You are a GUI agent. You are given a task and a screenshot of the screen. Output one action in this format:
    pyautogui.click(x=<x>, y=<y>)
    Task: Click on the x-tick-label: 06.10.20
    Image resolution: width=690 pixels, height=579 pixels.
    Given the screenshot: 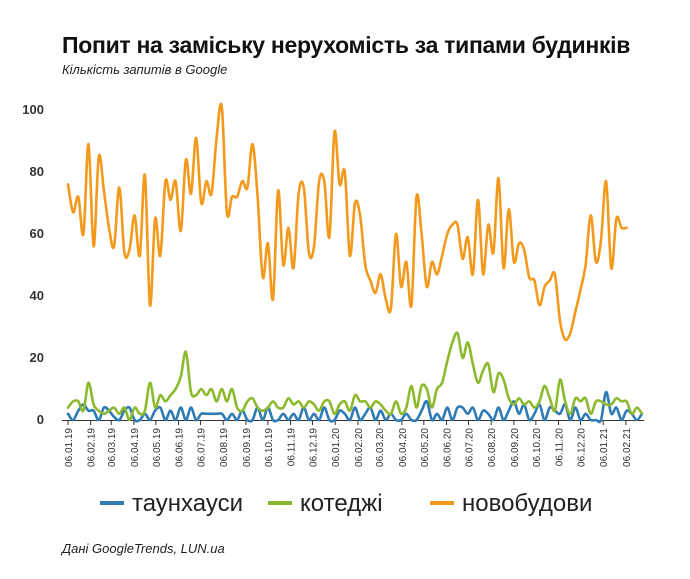 What is the action you would take?
    pyautogui.click(x=537, y=447)
    